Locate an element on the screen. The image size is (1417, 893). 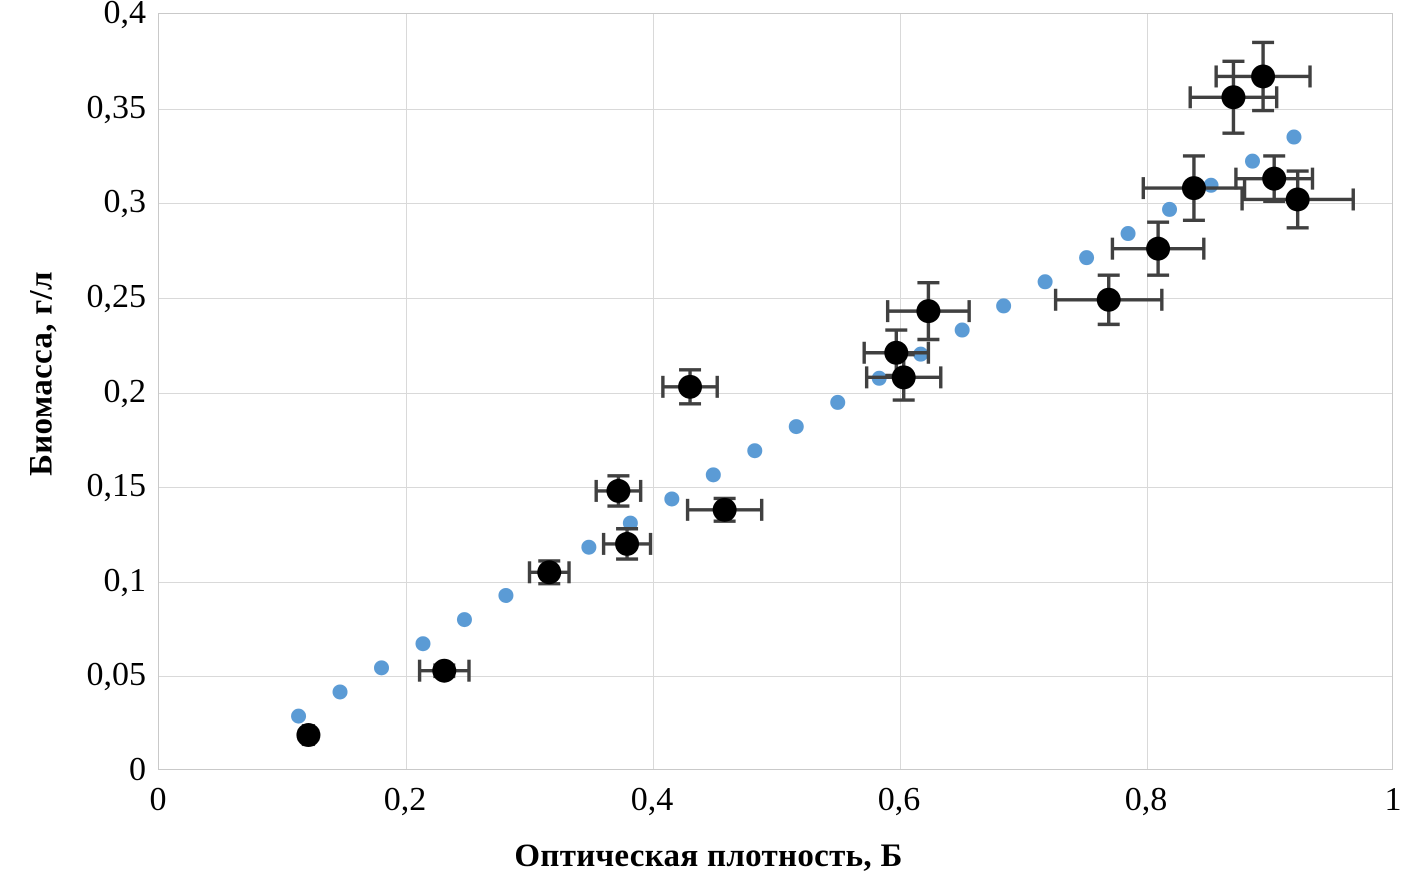
y-tick-label: 0,05 is located at coordinates (116, 675).